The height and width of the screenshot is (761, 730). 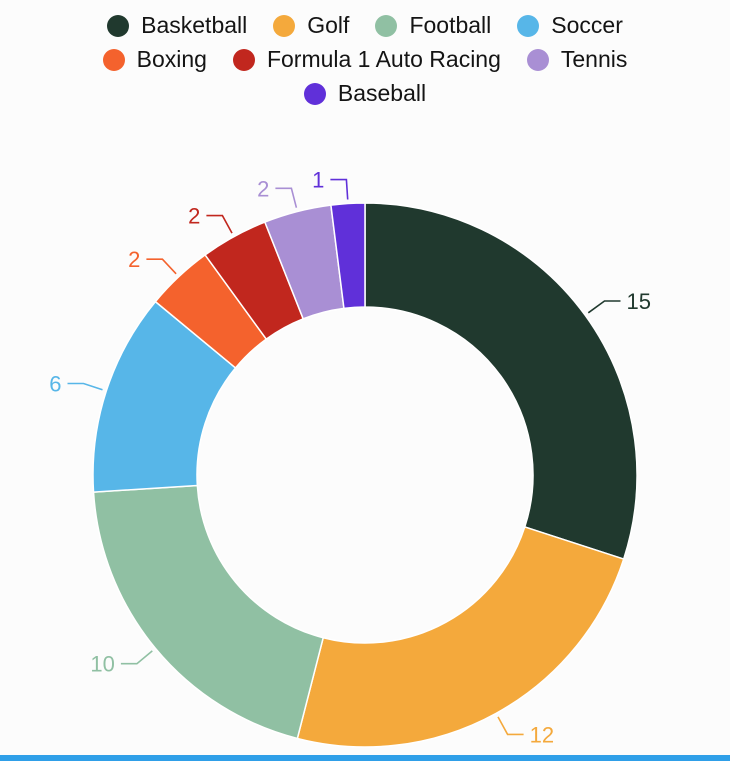 What do you see at coordinates (194, 25) in the screenshot?
I see `legend-label-basketball: Basketball` at bounding box center [194, 25].